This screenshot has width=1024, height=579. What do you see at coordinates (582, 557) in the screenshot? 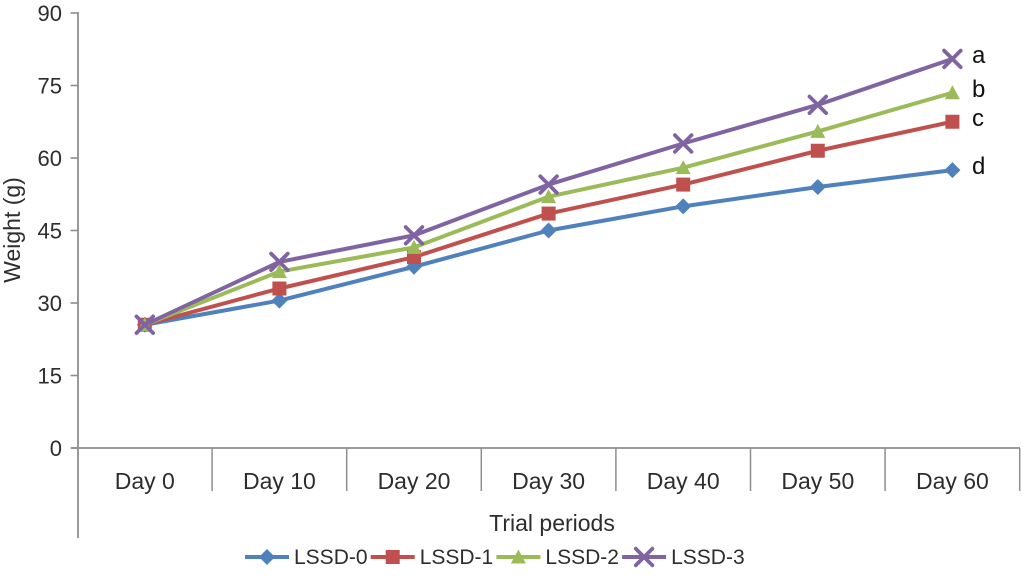
I see `legend-item-label: LSSD-2` at bounding box center [582, 557].